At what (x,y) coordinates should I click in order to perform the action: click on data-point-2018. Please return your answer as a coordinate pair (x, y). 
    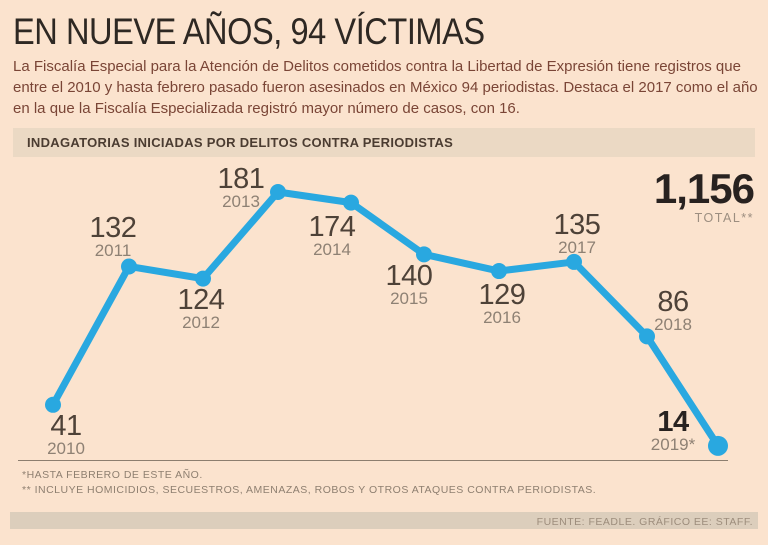
    Looking at the image, I should click on (647, 336).